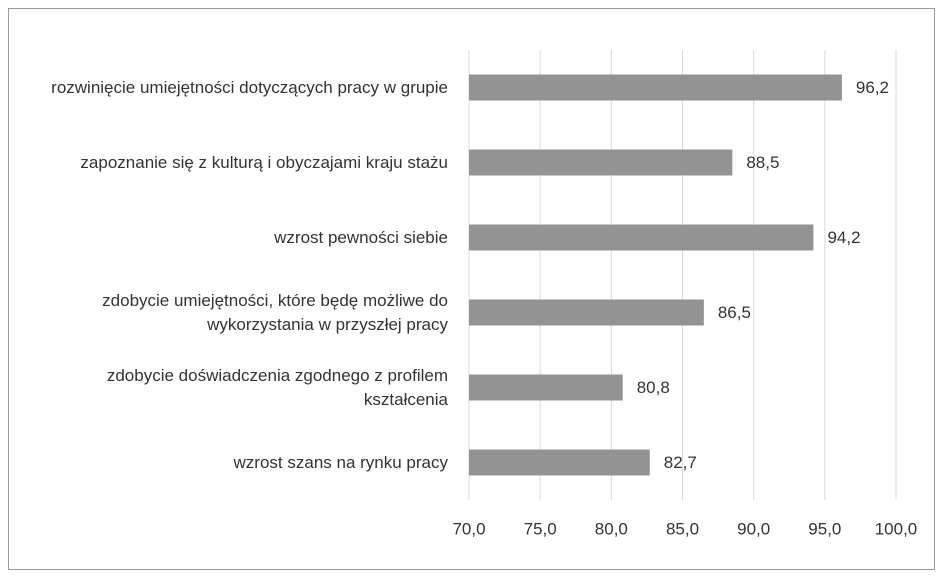 Image resolution: width=943 pixels, height=578 pixels. I want to click on x-tick-label: 90,0, so click(753, 528).